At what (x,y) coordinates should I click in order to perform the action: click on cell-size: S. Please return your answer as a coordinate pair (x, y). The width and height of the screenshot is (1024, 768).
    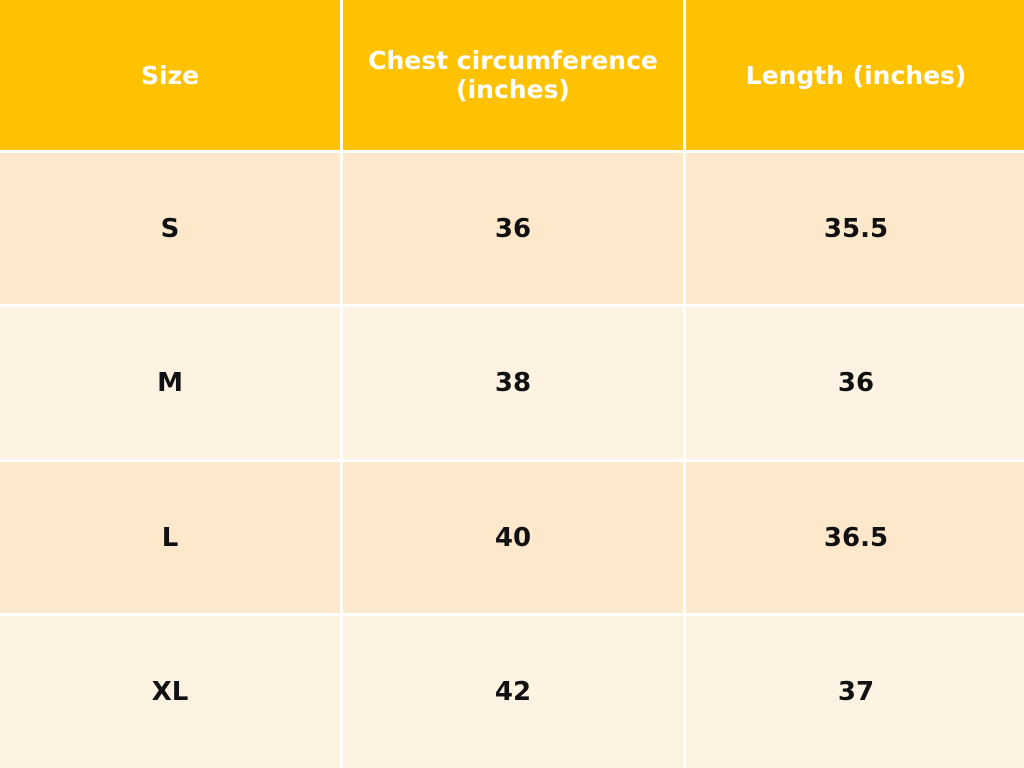
    Looking at the image, I should click on (170, 228).